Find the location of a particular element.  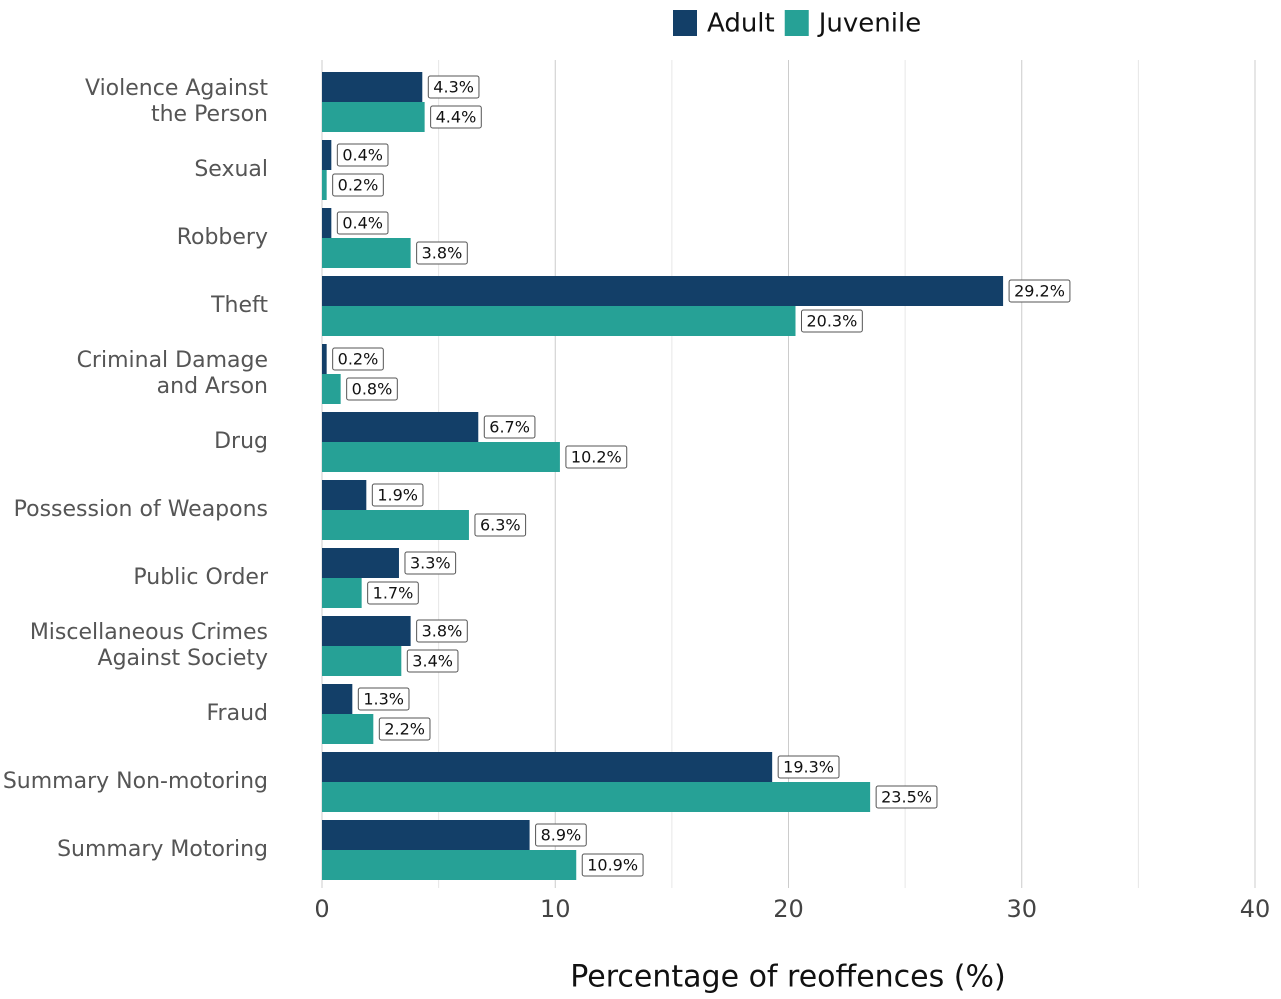

data-label: 6.7% is located at coordinates (509, 427).